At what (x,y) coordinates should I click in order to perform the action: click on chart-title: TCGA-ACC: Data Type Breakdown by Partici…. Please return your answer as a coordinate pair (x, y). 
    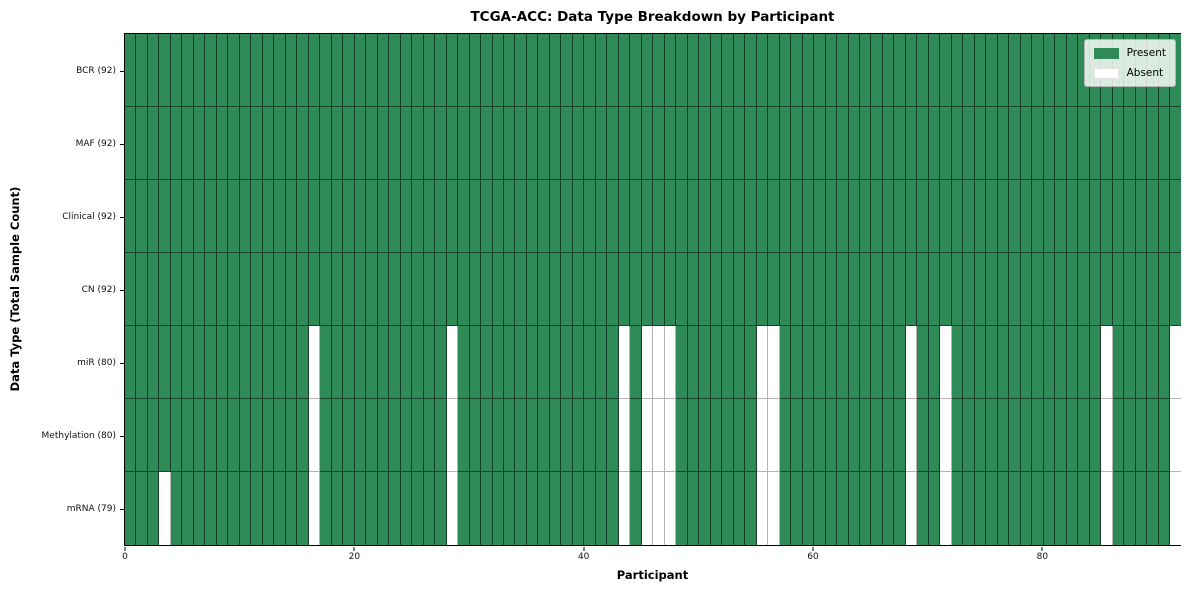
    Looking at the image, I should click on (652, 17).